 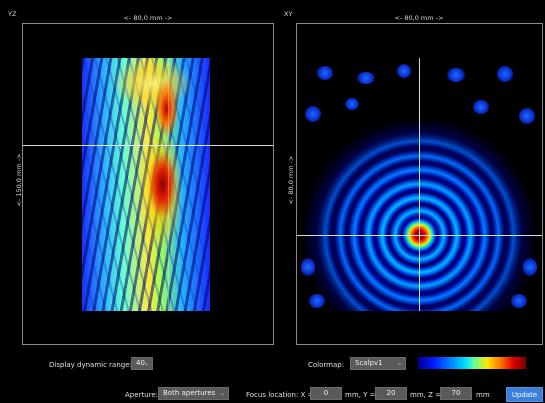 I want to click on yz-field-plot, so click(x=146, y=184).